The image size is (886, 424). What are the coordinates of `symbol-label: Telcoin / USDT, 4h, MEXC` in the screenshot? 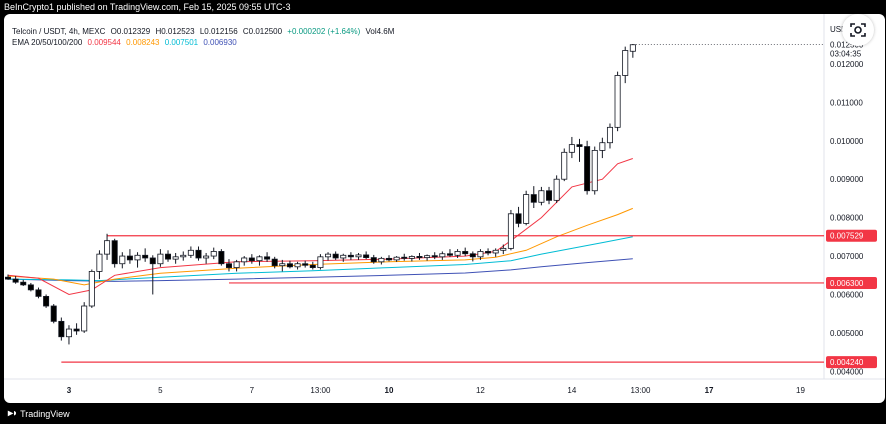 It's located at (59, 31).